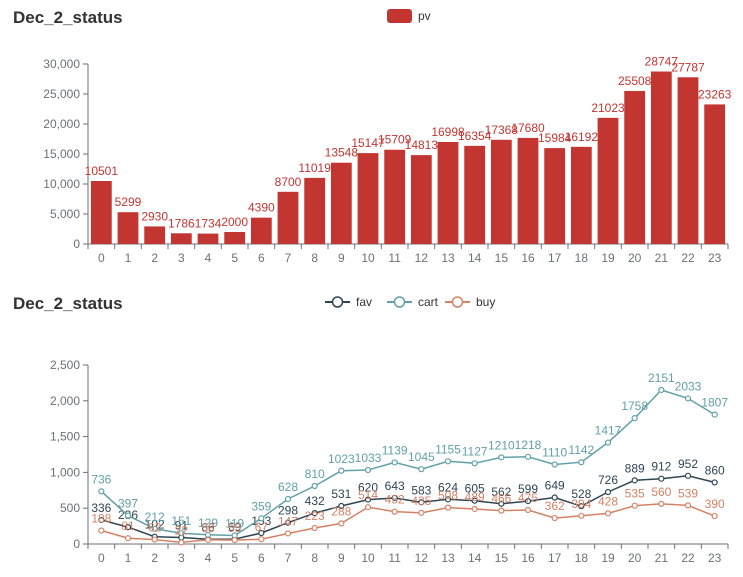  Describe the element at coordinates (688, 493) in the screenshot. I see `buy-data-label: 539` at that location.